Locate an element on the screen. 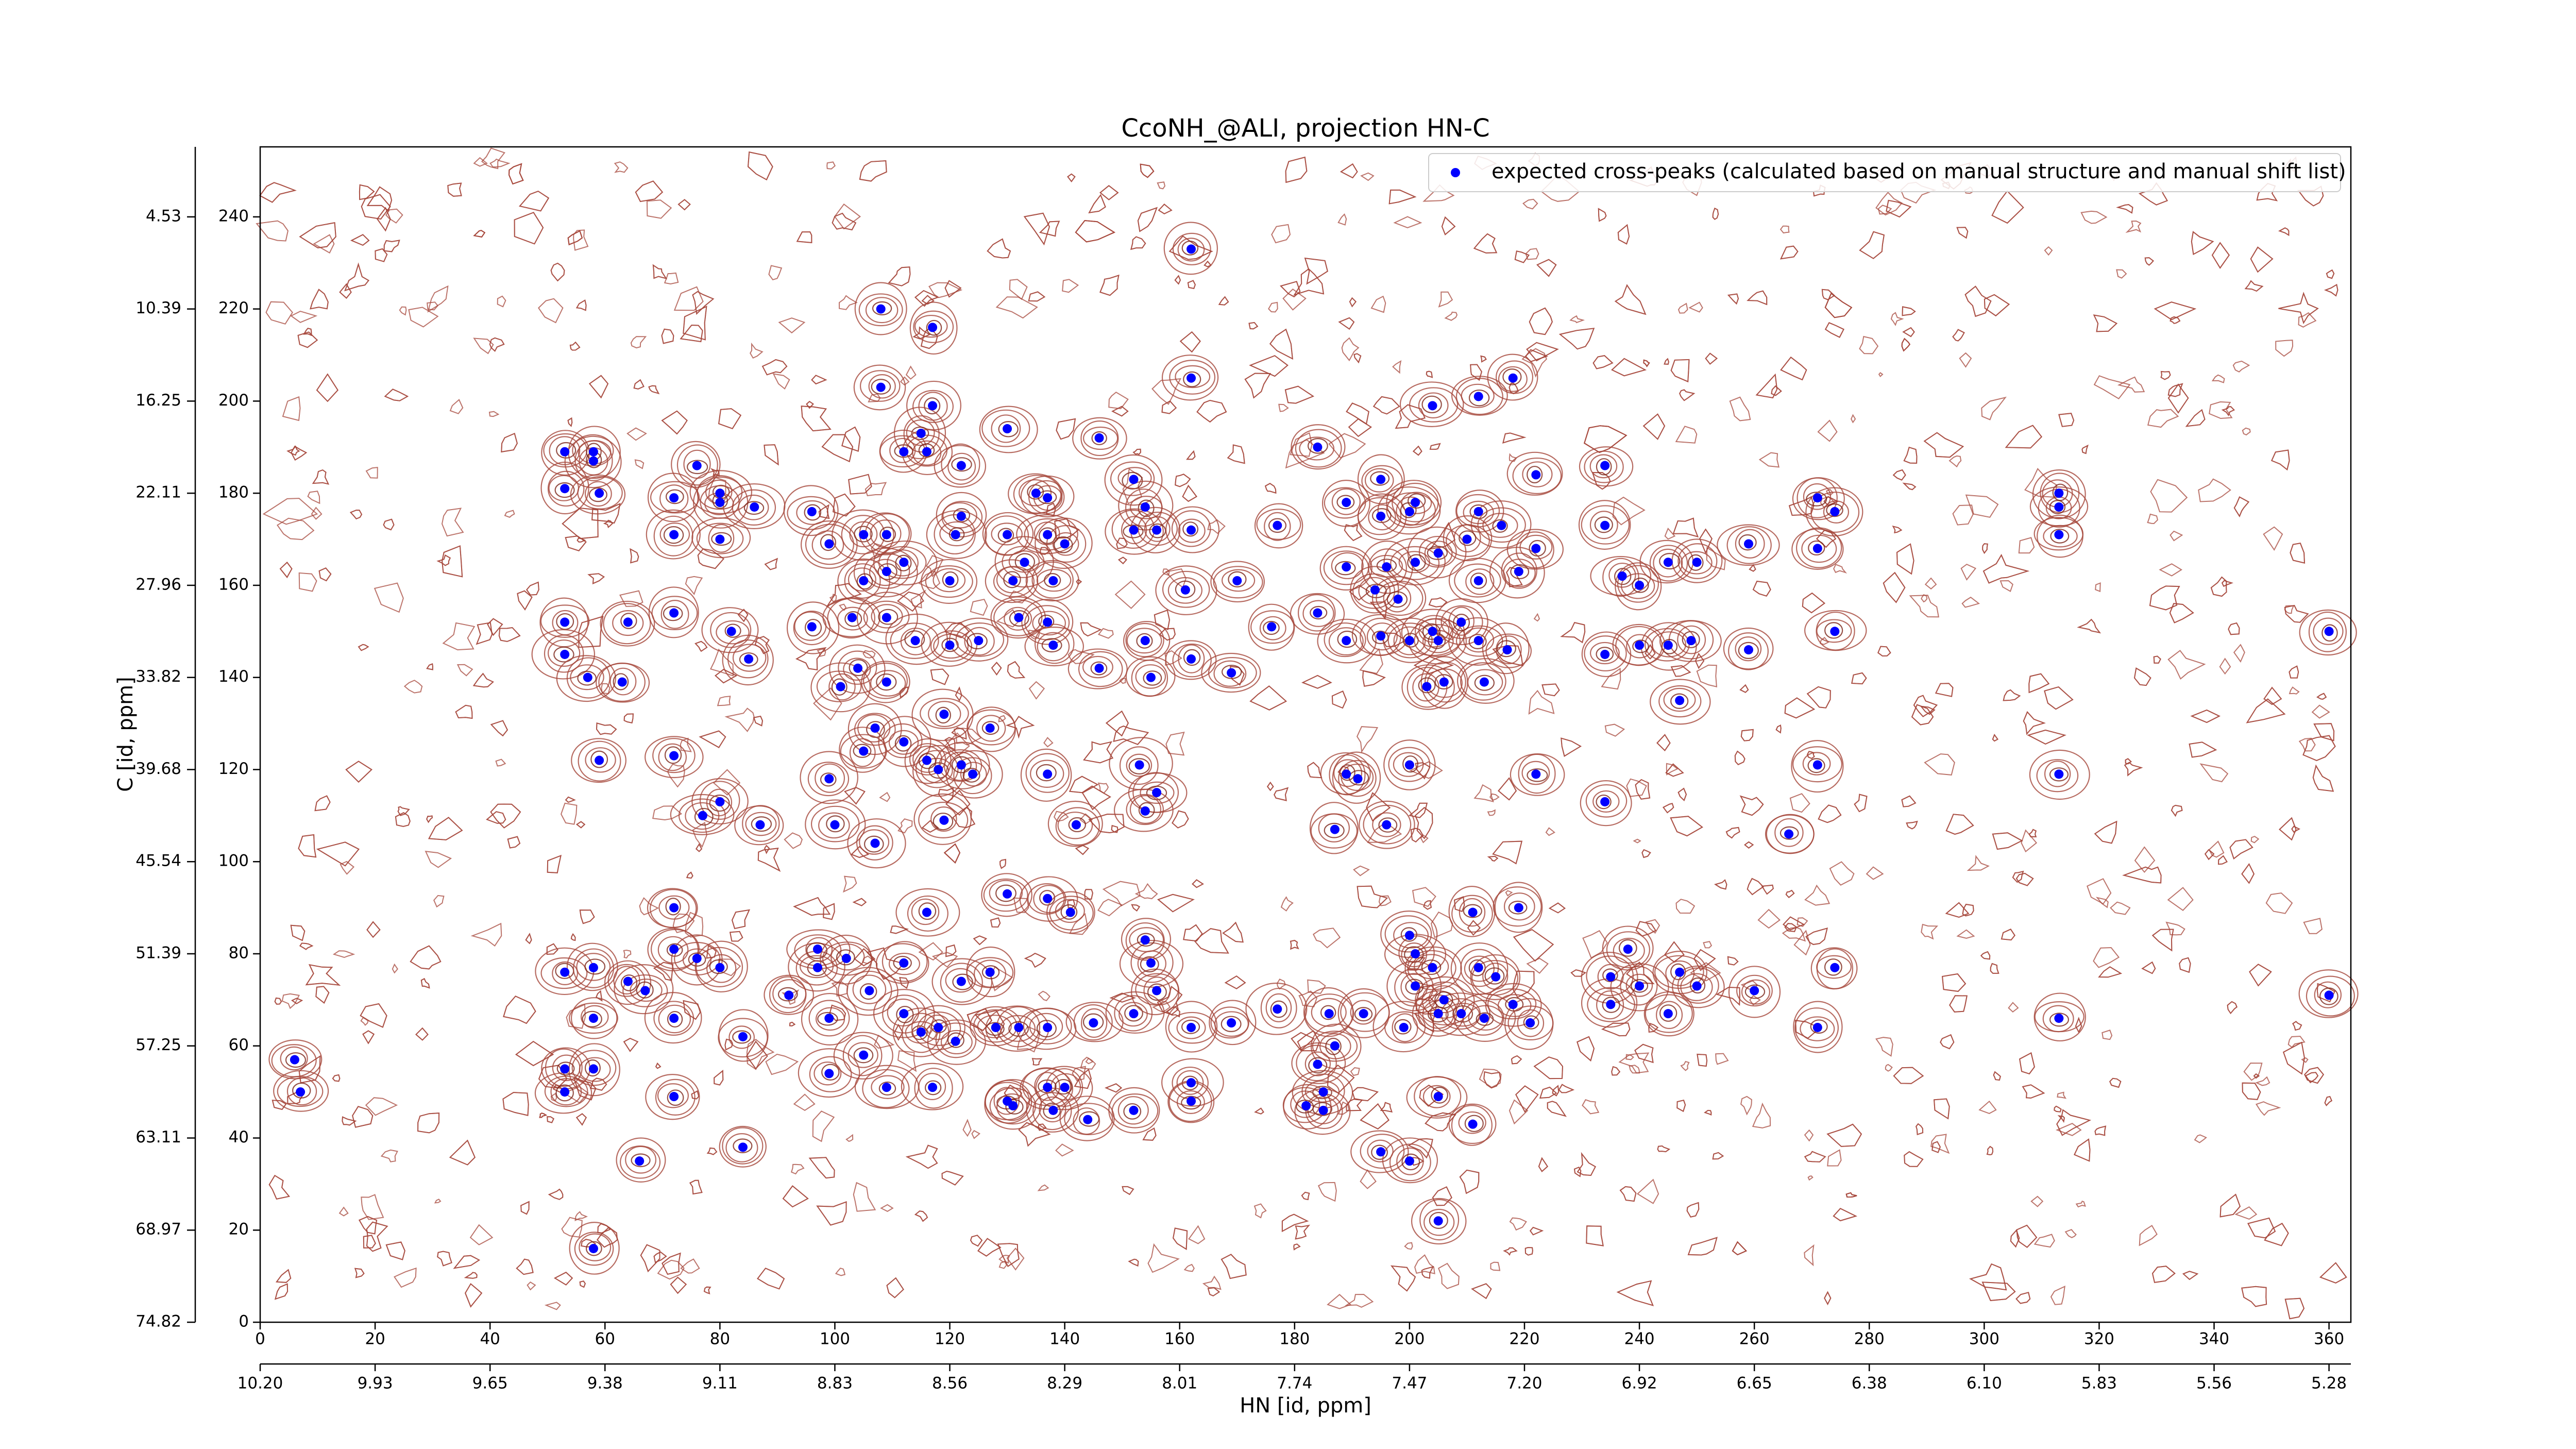 The width and height of the screenshot is (2576, 1449). y-tick-label: 160 is located at coordinates (233, 584).